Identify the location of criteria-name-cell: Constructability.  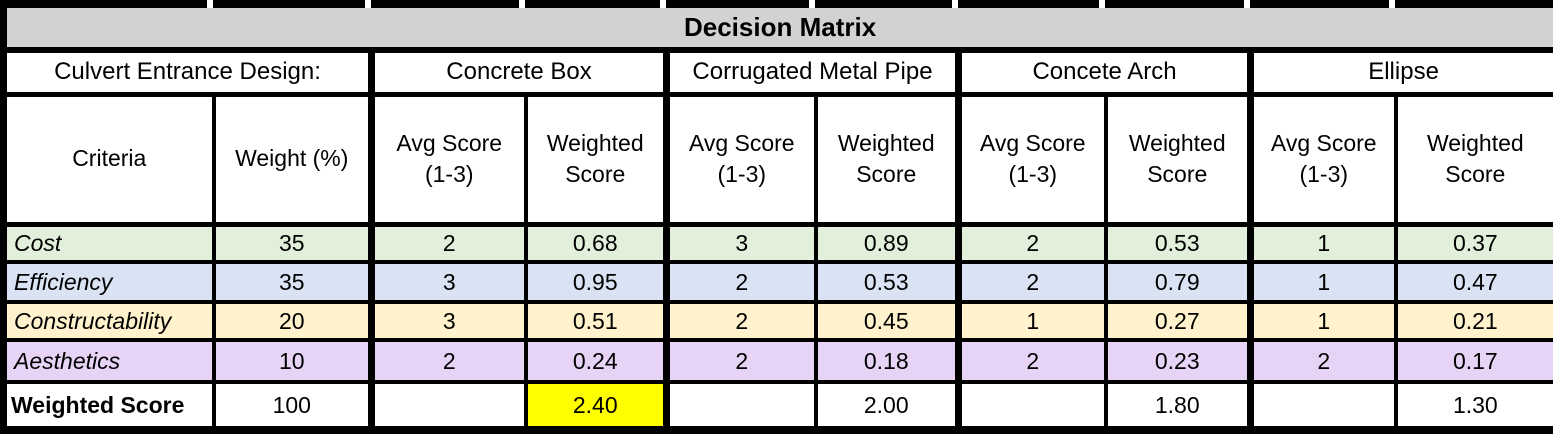
(108, 321).